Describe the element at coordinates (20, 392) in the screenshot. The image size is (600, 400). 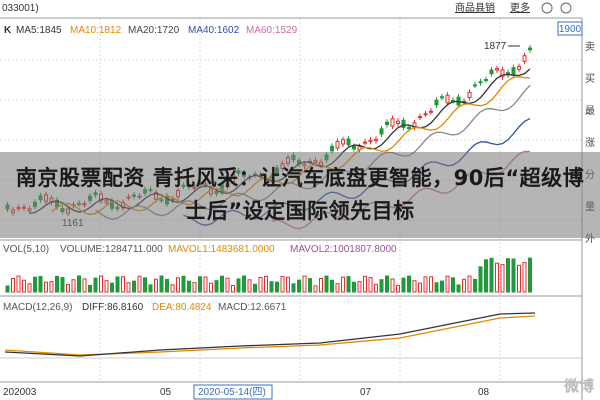
I see `x-label: 202003` at that location.